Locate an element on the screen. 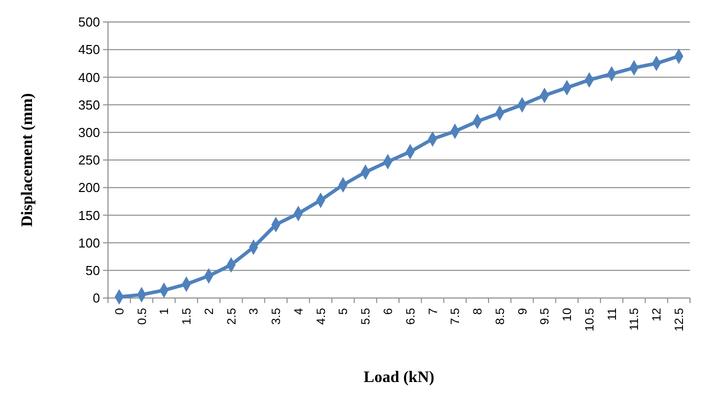 The image size is (717, 400). x-tick-label: 2.5 is located at coordinates (231, 316).